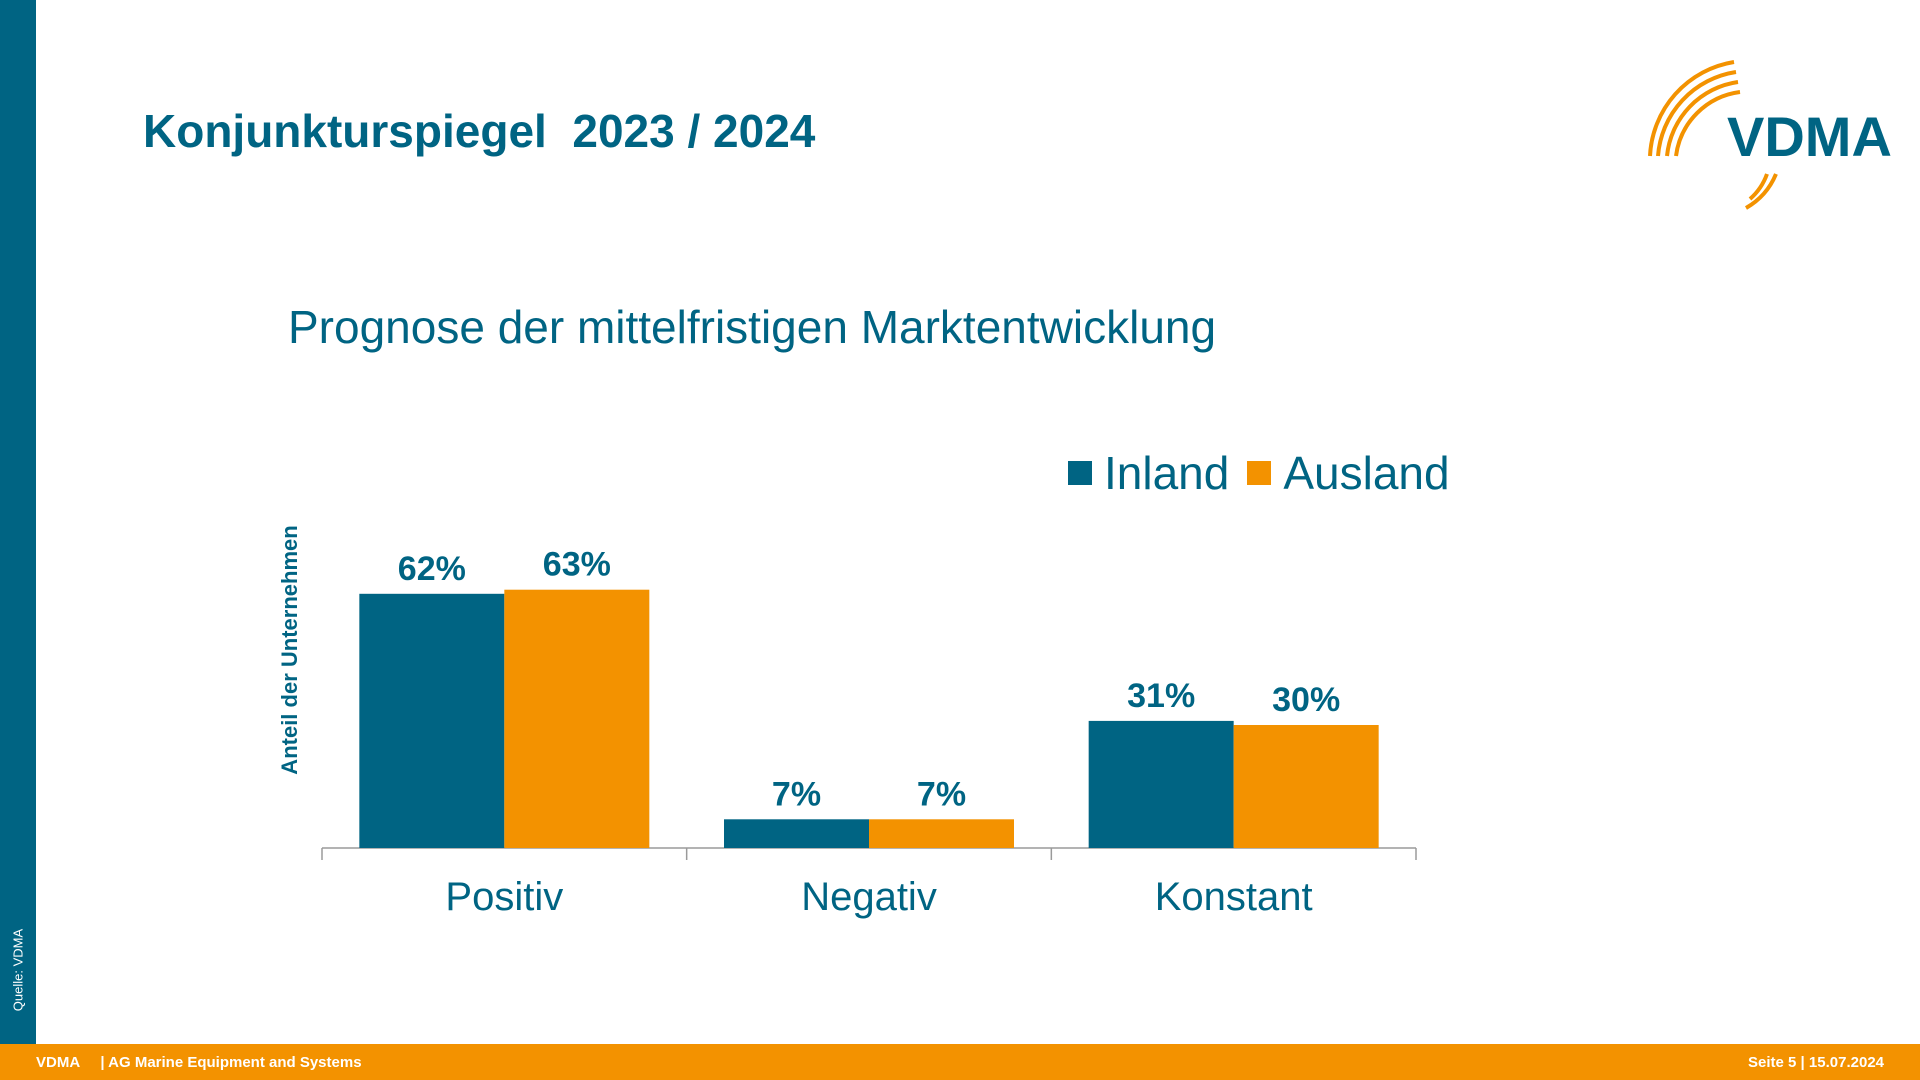 Image resolution: width=1920 pixels, height=1080 pixels. Describe the element at coordinates (796, 833) in the screenshot. I see `bar-inland-negativ` at that location.